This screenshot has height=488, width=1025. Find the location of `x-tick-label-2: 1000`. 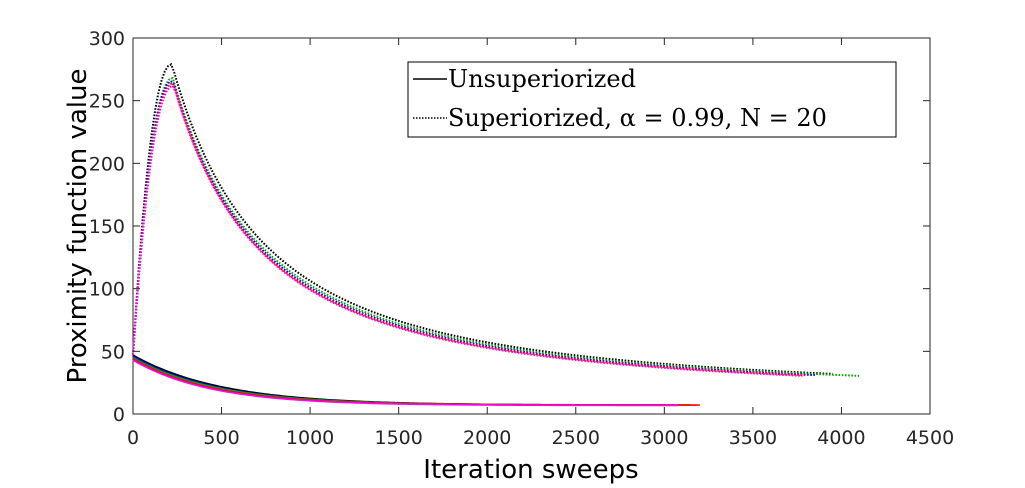

x-tick-label-2: 1000 is located at coordinates (310, 438).